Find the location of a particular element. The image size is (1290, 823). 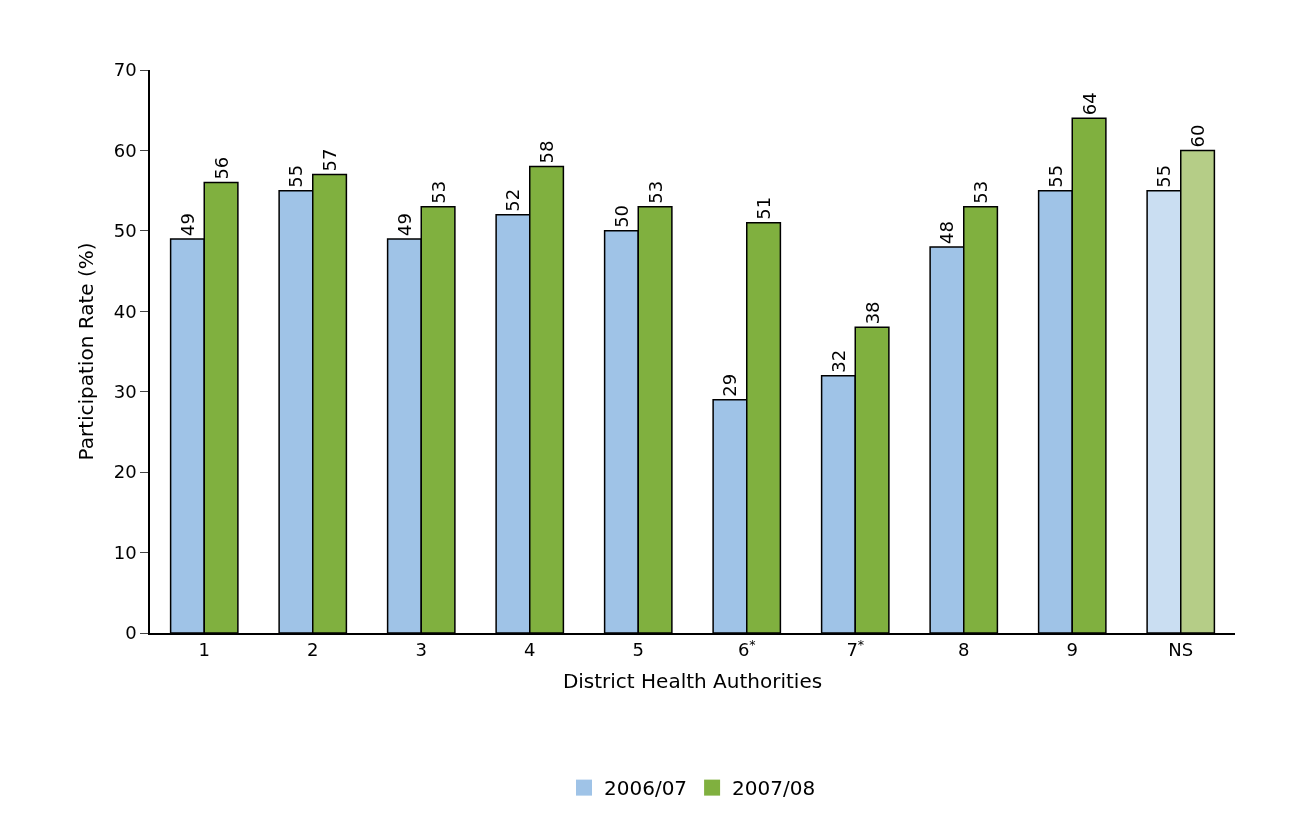

legend-label: 2006/07 is located at coordinates (646, 788).